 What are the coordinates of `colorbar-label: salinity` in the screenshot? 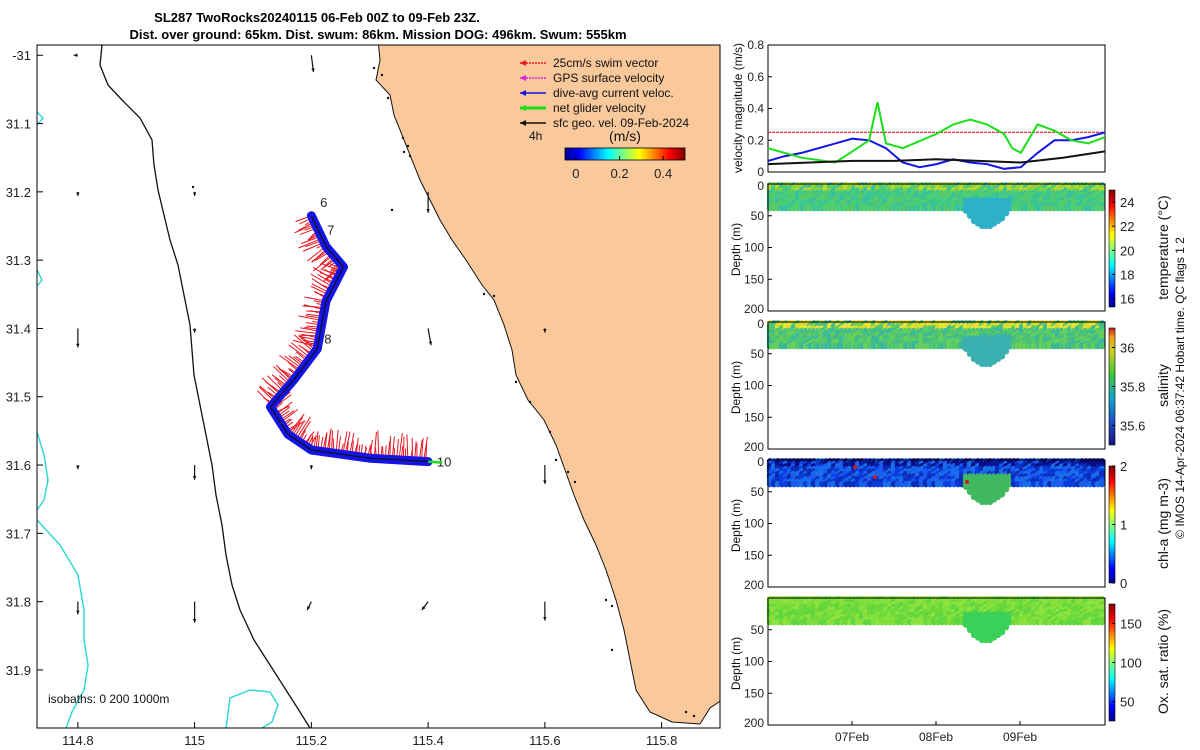 It's located at (1163, 385).